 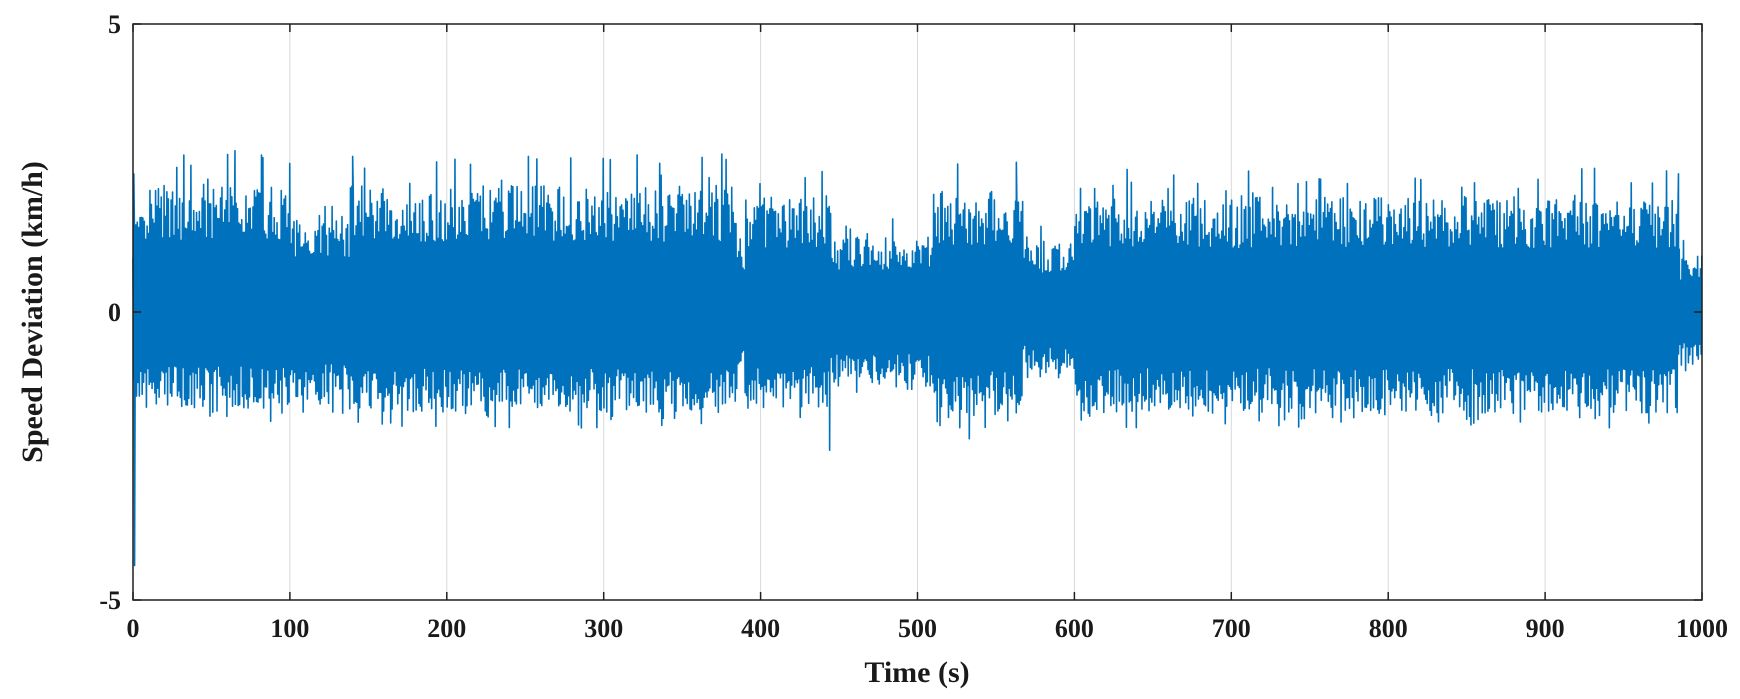 I want to click on x-tick-label: 300, so click(x=603, y=628).